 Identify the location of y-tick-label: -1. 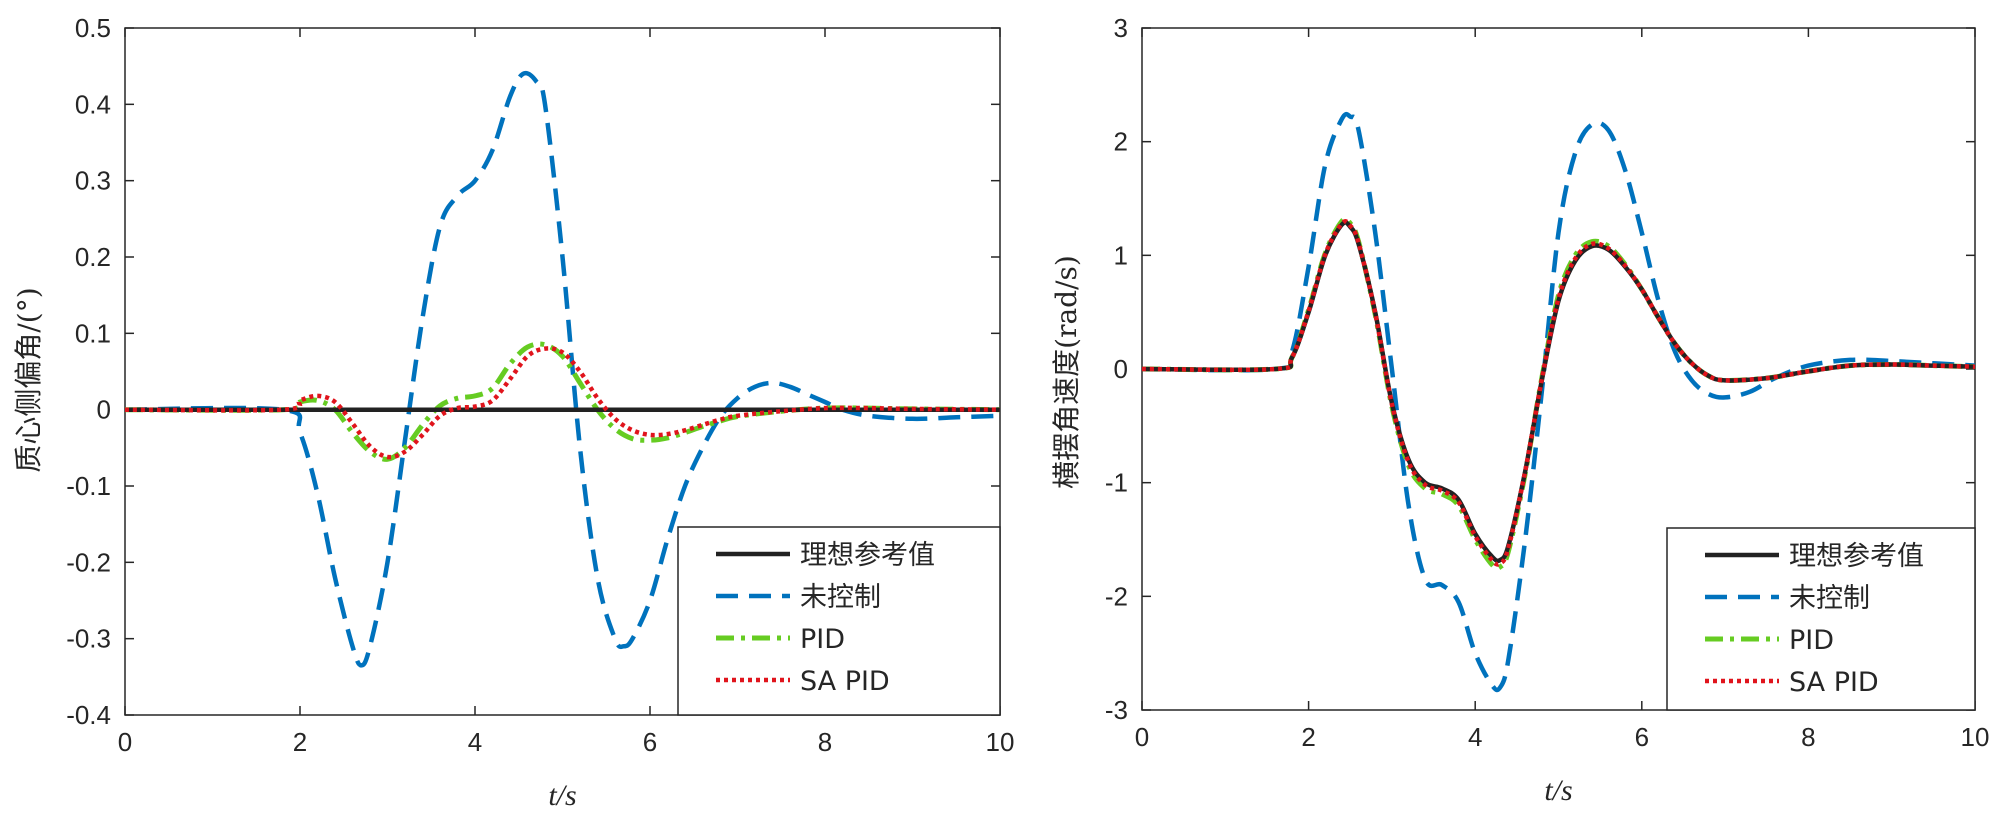
(1116, 483).